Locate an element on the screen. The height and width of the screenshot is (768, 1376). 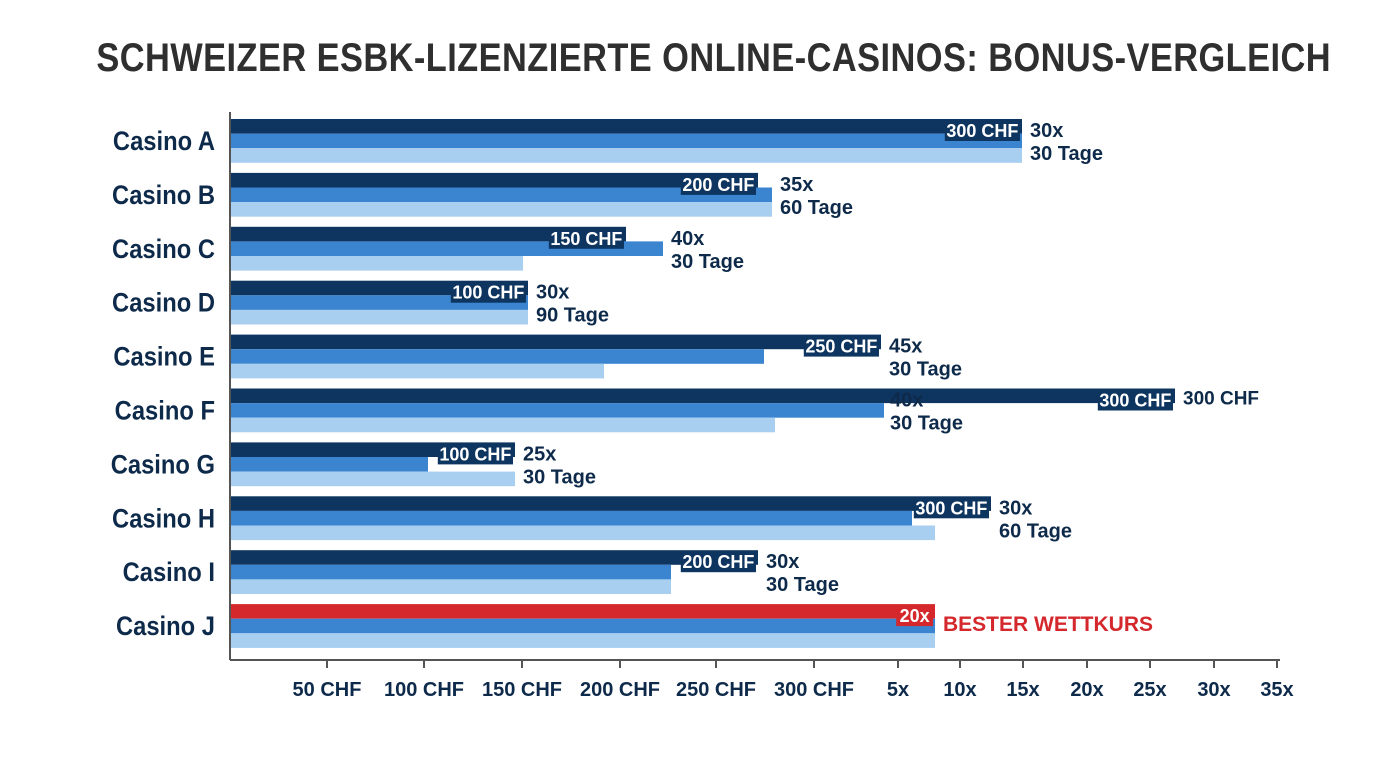
validity-label-casino-i: 30 Tage is located at coordinates (802, 585).